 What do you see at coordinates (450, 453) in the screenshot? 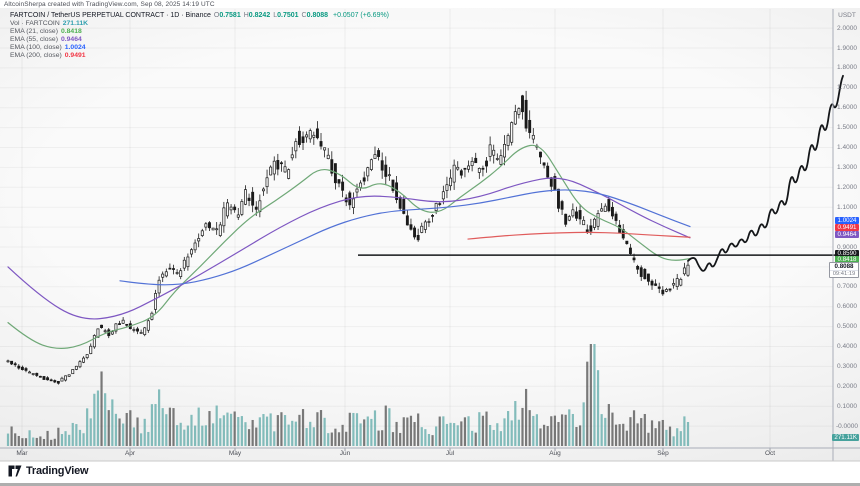
I see `month-label: Jul` at bounding box center [450, 453].